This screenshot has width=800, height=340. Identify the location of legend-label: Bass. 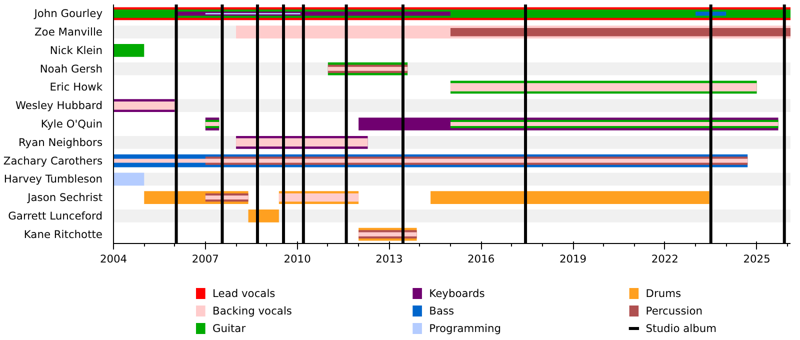
(442, 311).